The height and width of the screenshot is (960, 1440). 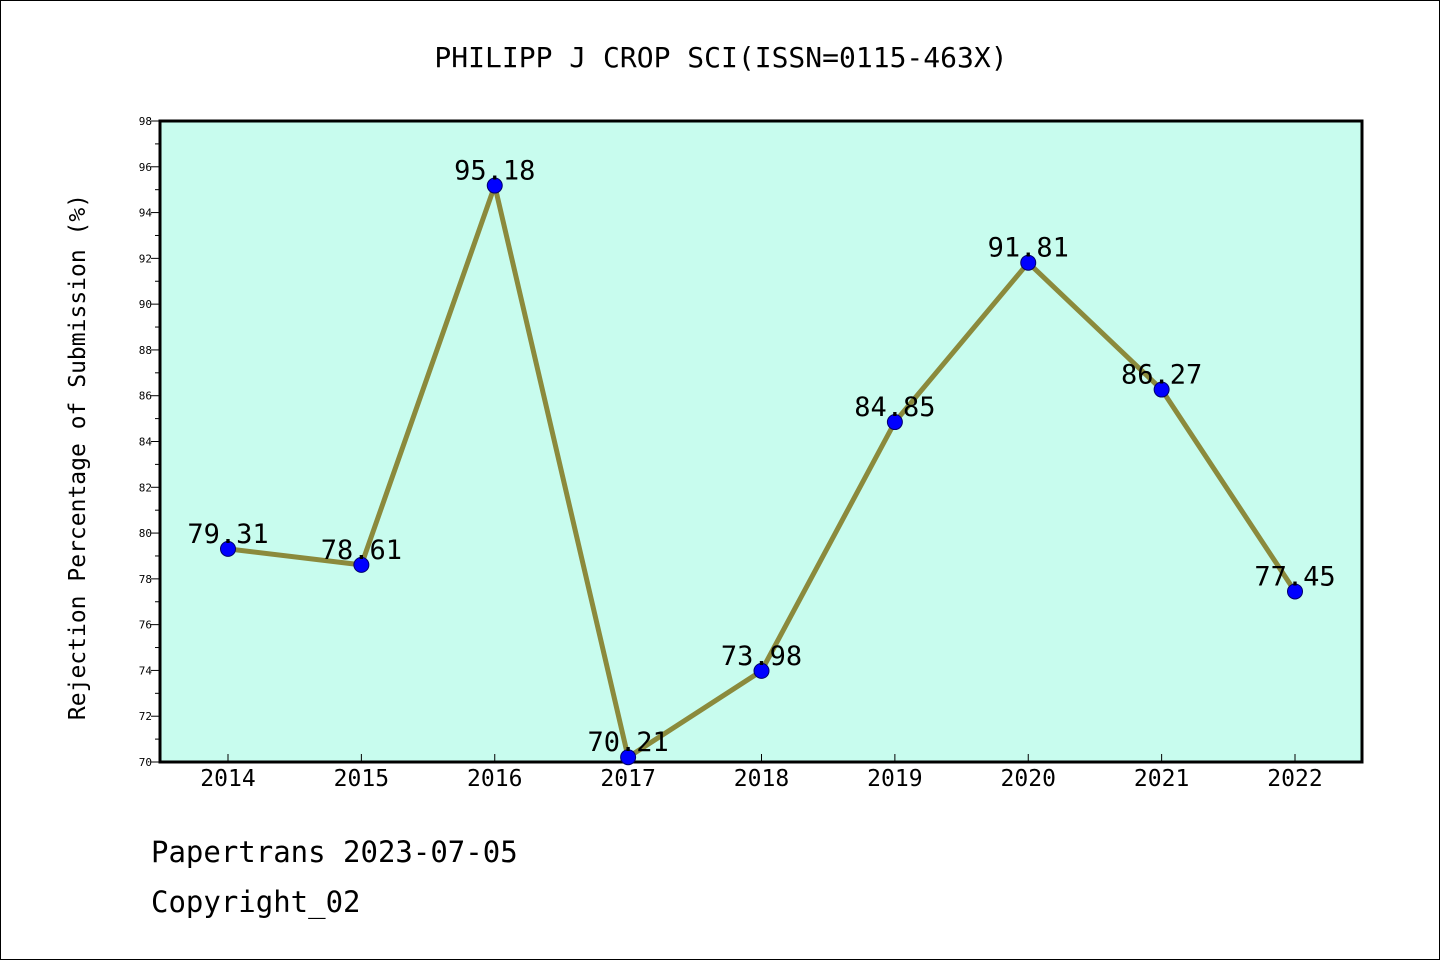 I want to click on x-tick-label: 2019, so click(x=894, y=779).